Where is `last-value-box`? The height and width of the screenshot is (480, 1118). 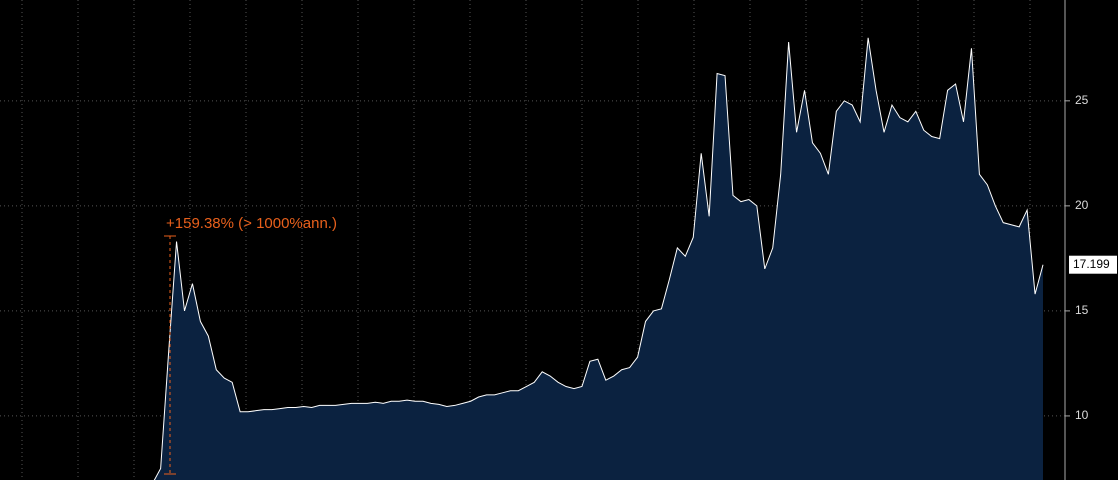 last-value-box is located at coordinates (1093, 264).